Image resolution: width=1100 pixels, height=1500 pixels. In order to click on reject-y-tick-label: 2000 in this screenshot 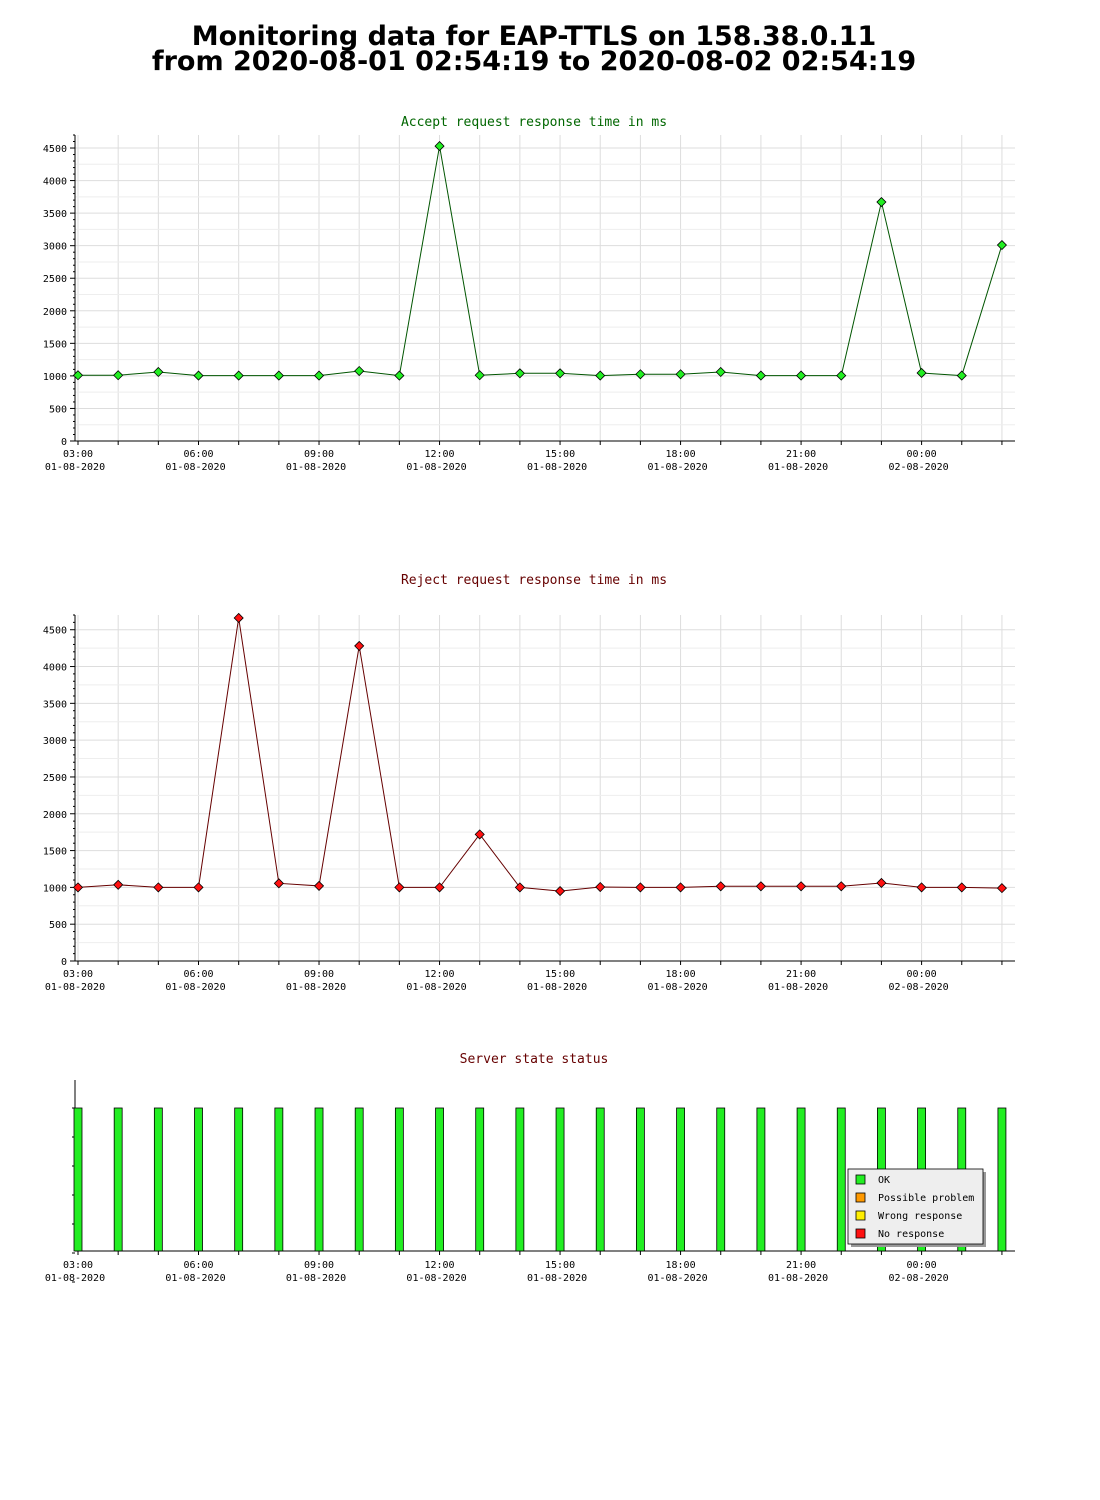, I will do `click(55, 815)`.